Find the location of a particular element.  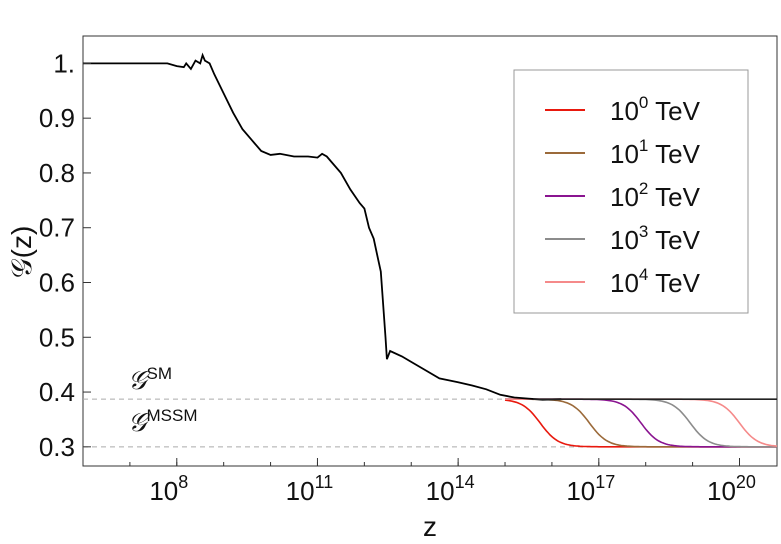

y-tick-label: 0.4 is located at coordinates (57, 392).